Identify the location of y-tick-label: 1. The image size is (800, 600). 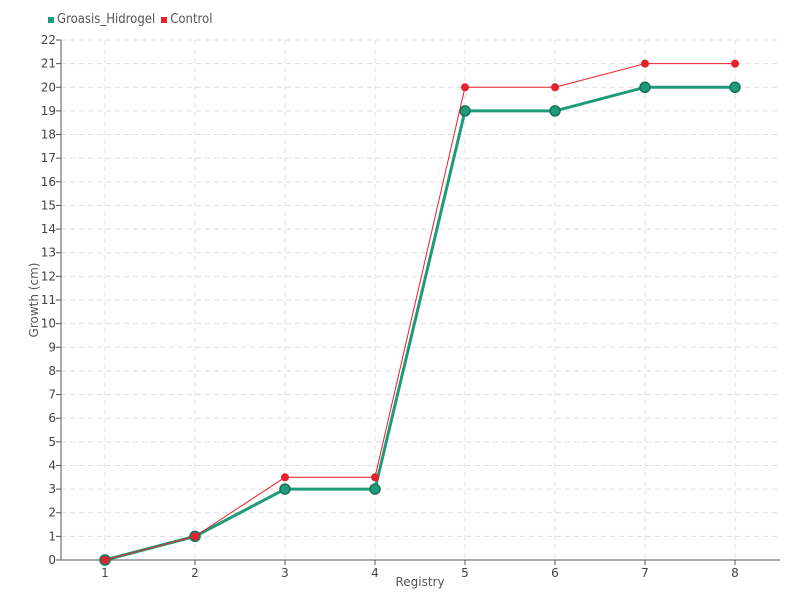
(52, 536).